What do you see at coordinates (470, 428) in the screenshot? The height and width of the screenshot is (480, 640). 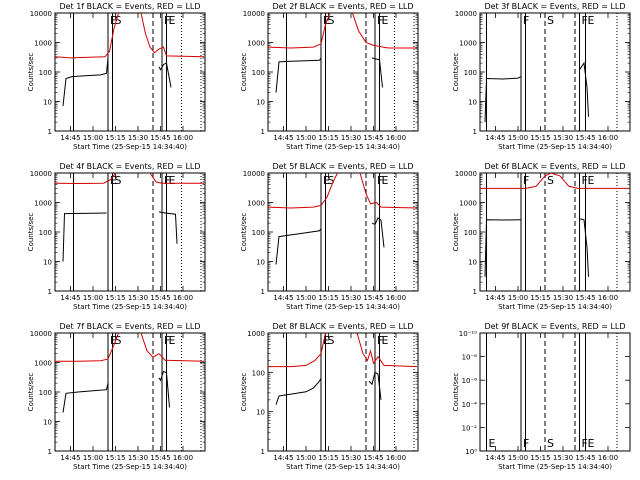 I see `y-tick-label: 10⁻²` at bounding box center [470, 428].